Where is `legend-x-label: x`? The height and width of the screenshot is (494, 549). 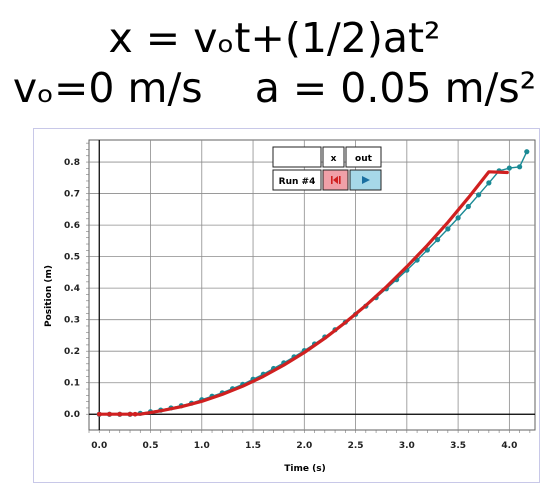
legend-x-label: x is located at coordinates (334, 159).